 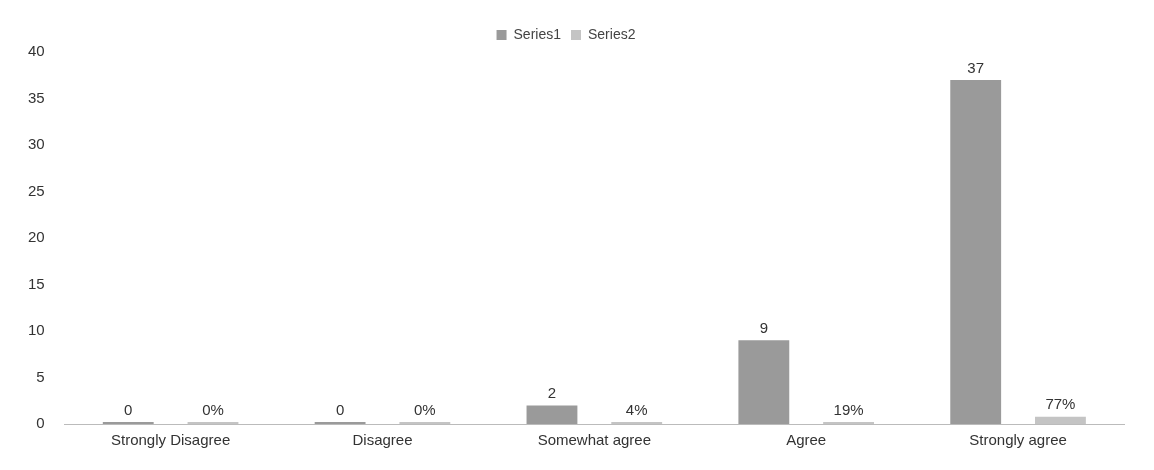 What do you see at coordinates (552, 393) in the screenshot?
I see `data-label: 2` at bounding box center [552, 393].